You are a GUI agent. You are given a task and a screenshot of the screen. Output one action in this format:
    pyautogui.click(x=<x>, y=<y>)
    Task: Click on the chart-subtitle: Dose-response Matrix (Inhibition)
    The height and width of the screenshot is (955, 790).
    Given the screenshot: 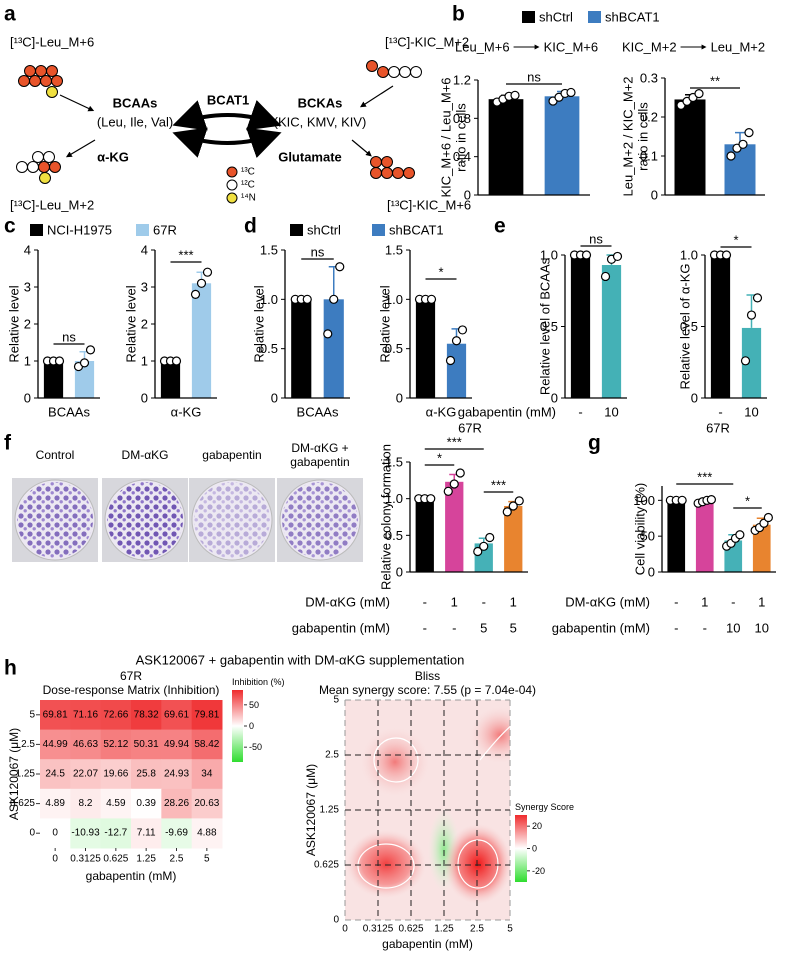 What is the action you would take?
    pyautogui.click(x=131, y=690)
    